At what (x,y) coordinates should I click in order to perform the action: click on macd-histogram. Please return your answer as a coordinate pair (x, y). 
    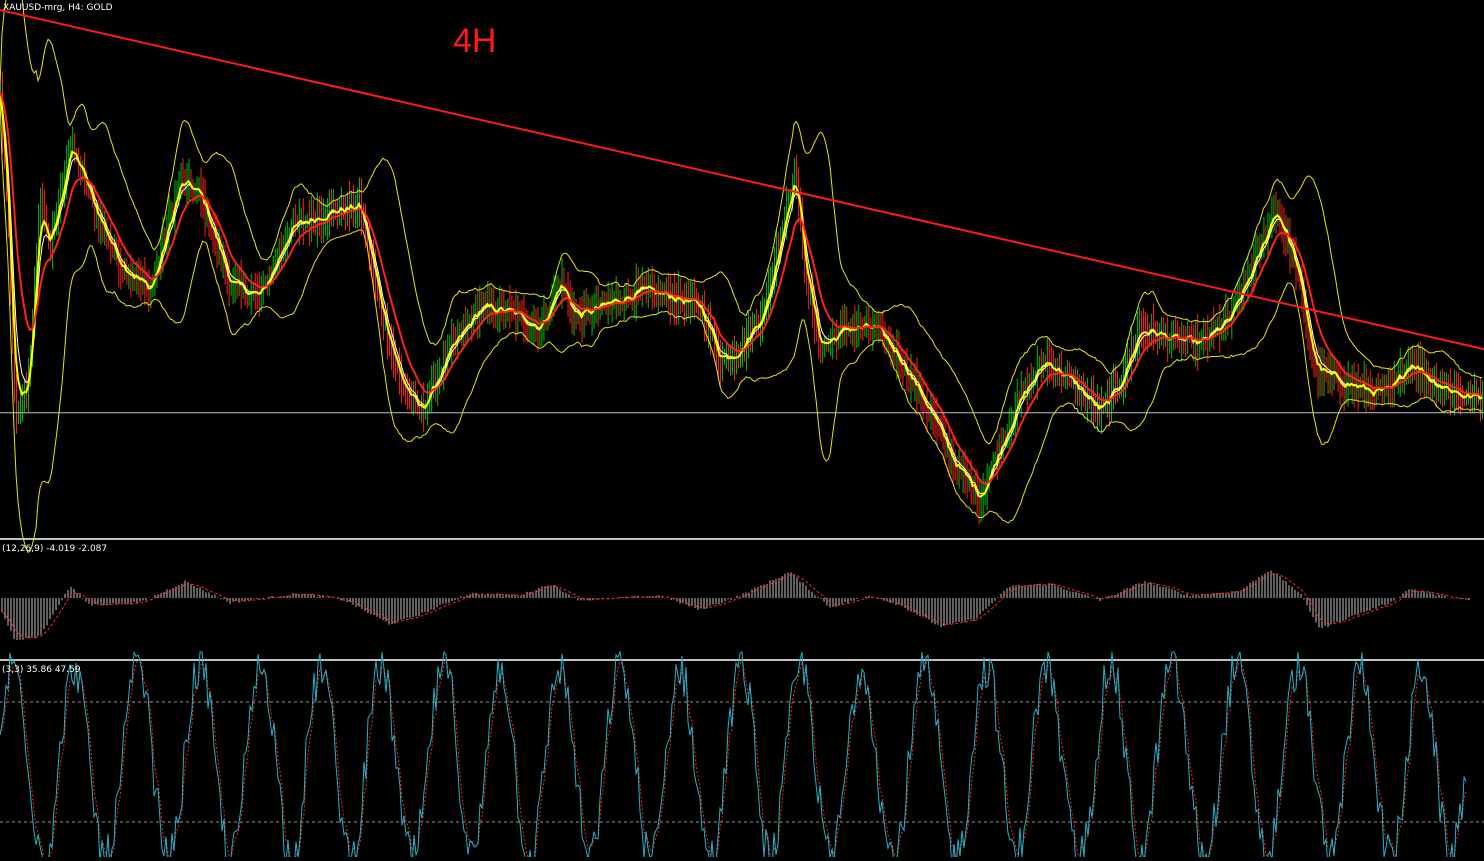
    Looking at the image, I should click on (735, 605).